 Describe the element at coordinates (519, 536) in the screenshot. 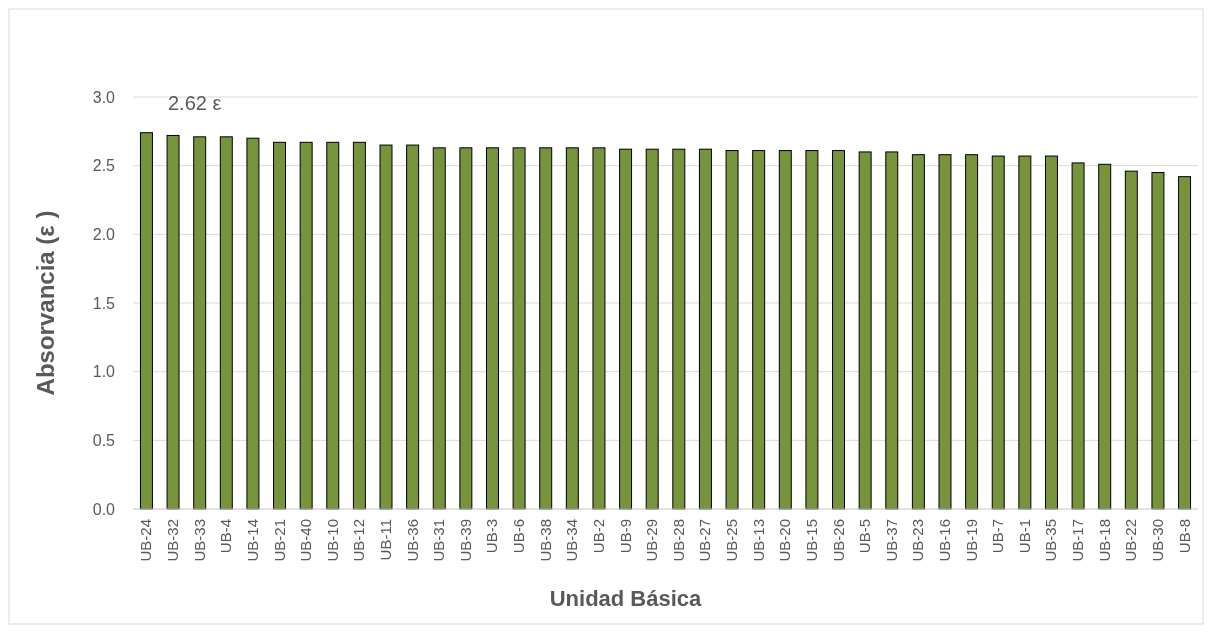

I see `x-tick-label: UB-6` at that location.